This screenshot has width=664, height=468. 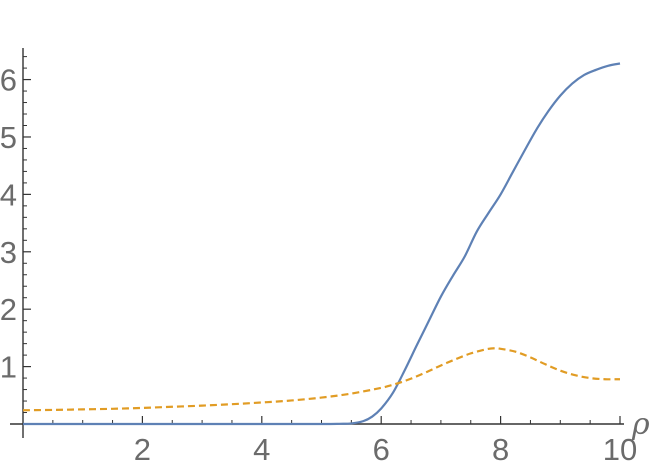 I want to click on x-tick-label: 8, so click(x=500, y=449).